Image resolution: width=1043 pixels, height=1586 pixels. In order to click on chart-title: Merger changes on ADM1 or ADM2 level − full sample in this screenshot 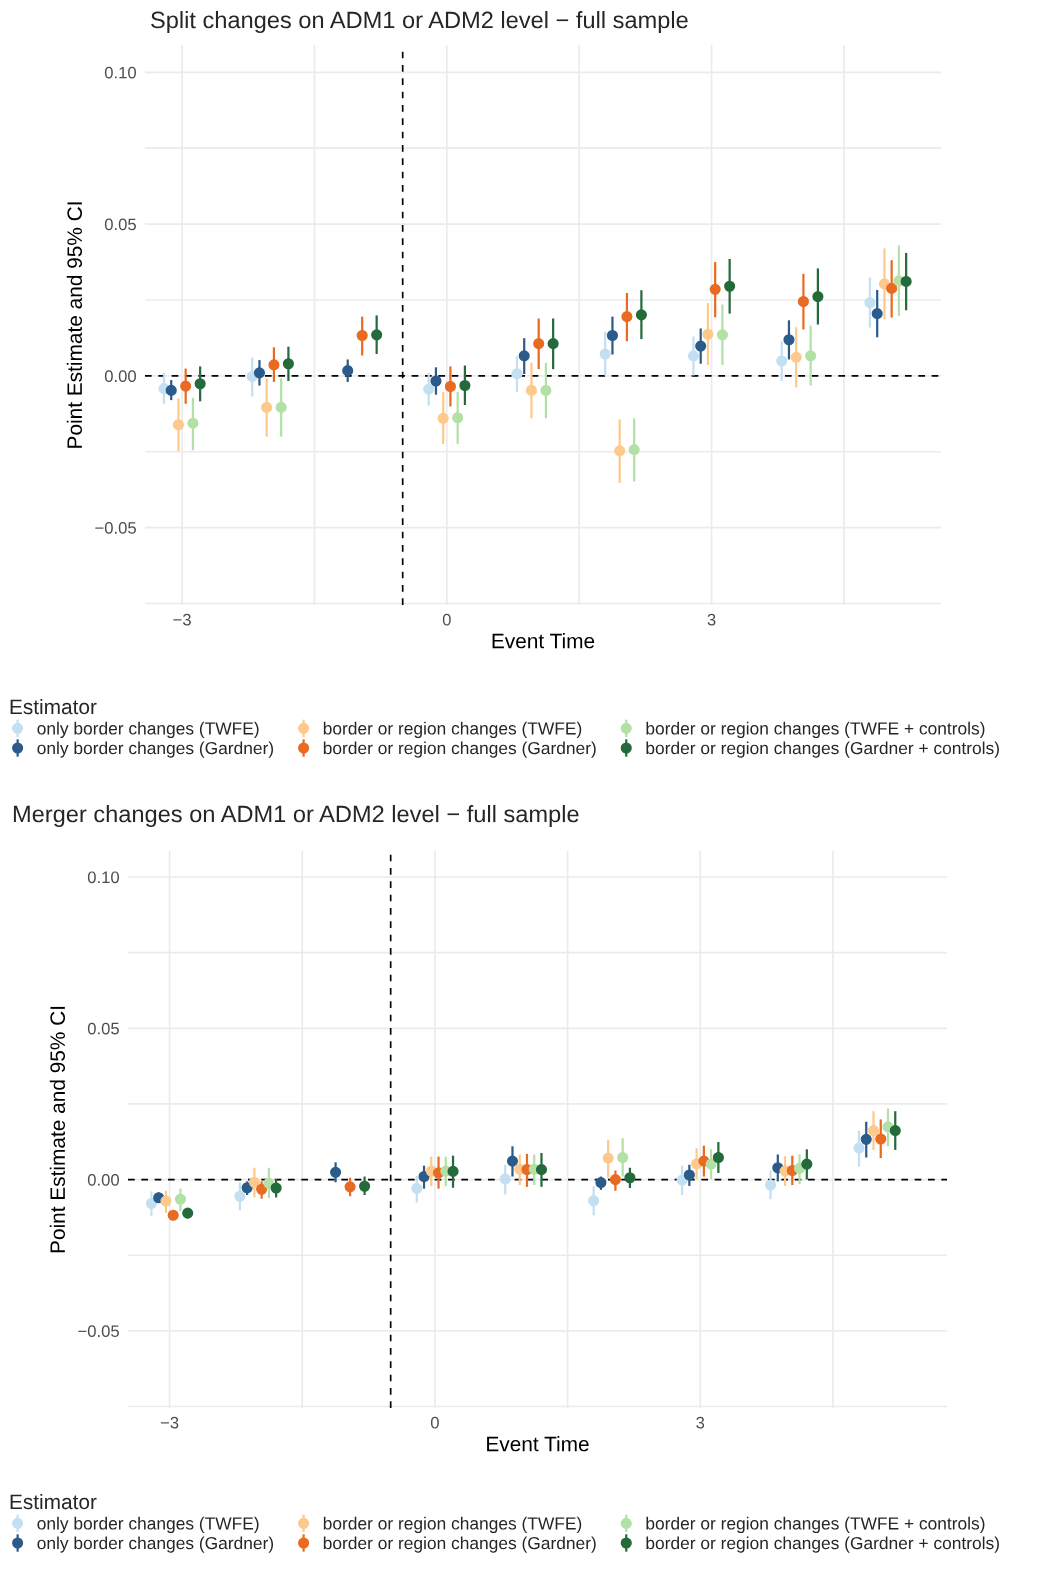, I will do `click(296, 815)`.